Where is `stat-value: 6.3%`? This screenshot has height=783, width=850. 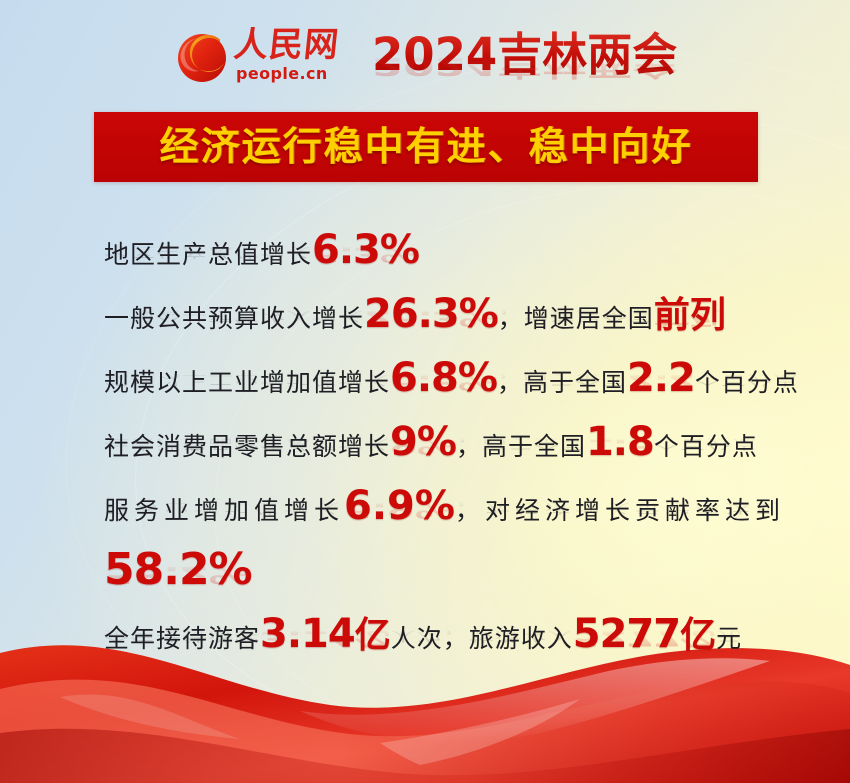 stat-value: 6.3% is located at coordinates (366, 250).